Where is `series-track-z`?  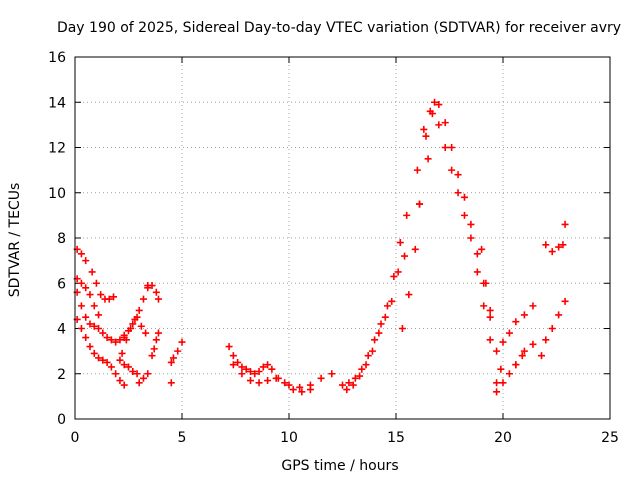 series-track-z is located at coordinates (529, 354).